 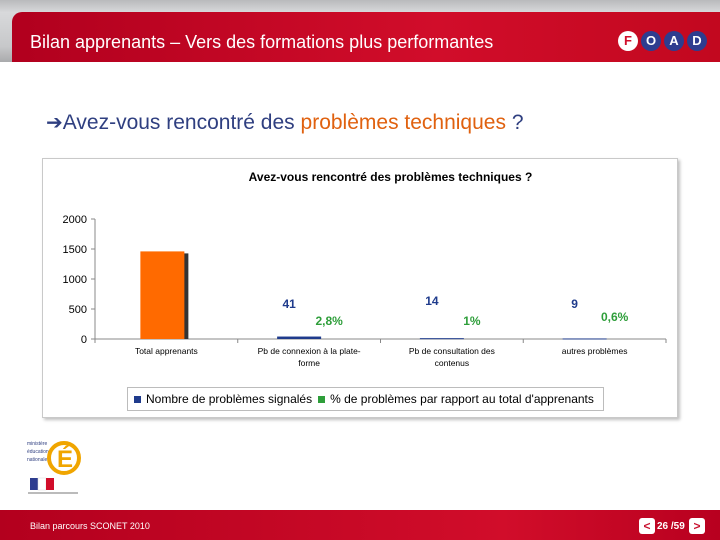 I want to click on ministry-logo-line-2: éducation, so click(x=38, y=452).